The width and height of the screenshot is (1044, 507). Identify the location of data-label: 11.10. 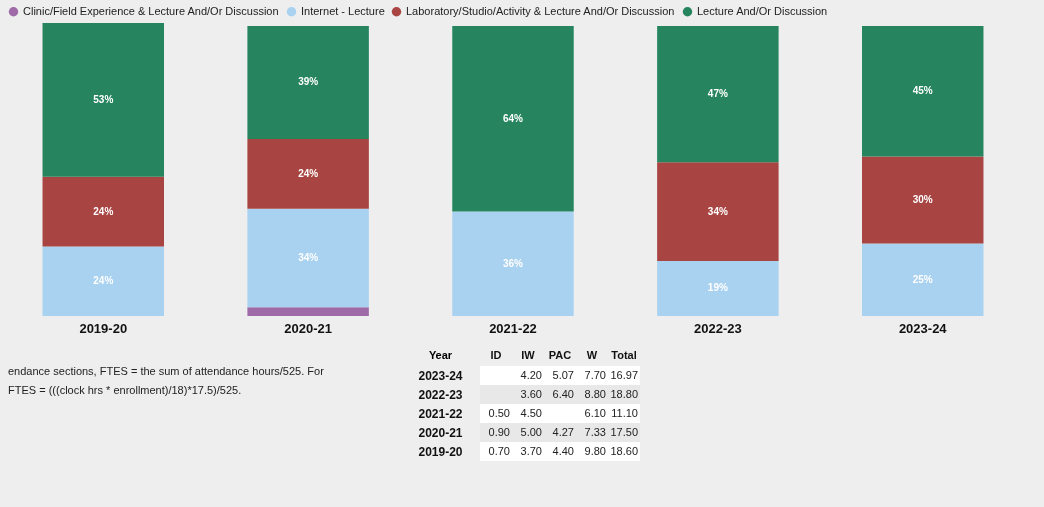
(624, 412).